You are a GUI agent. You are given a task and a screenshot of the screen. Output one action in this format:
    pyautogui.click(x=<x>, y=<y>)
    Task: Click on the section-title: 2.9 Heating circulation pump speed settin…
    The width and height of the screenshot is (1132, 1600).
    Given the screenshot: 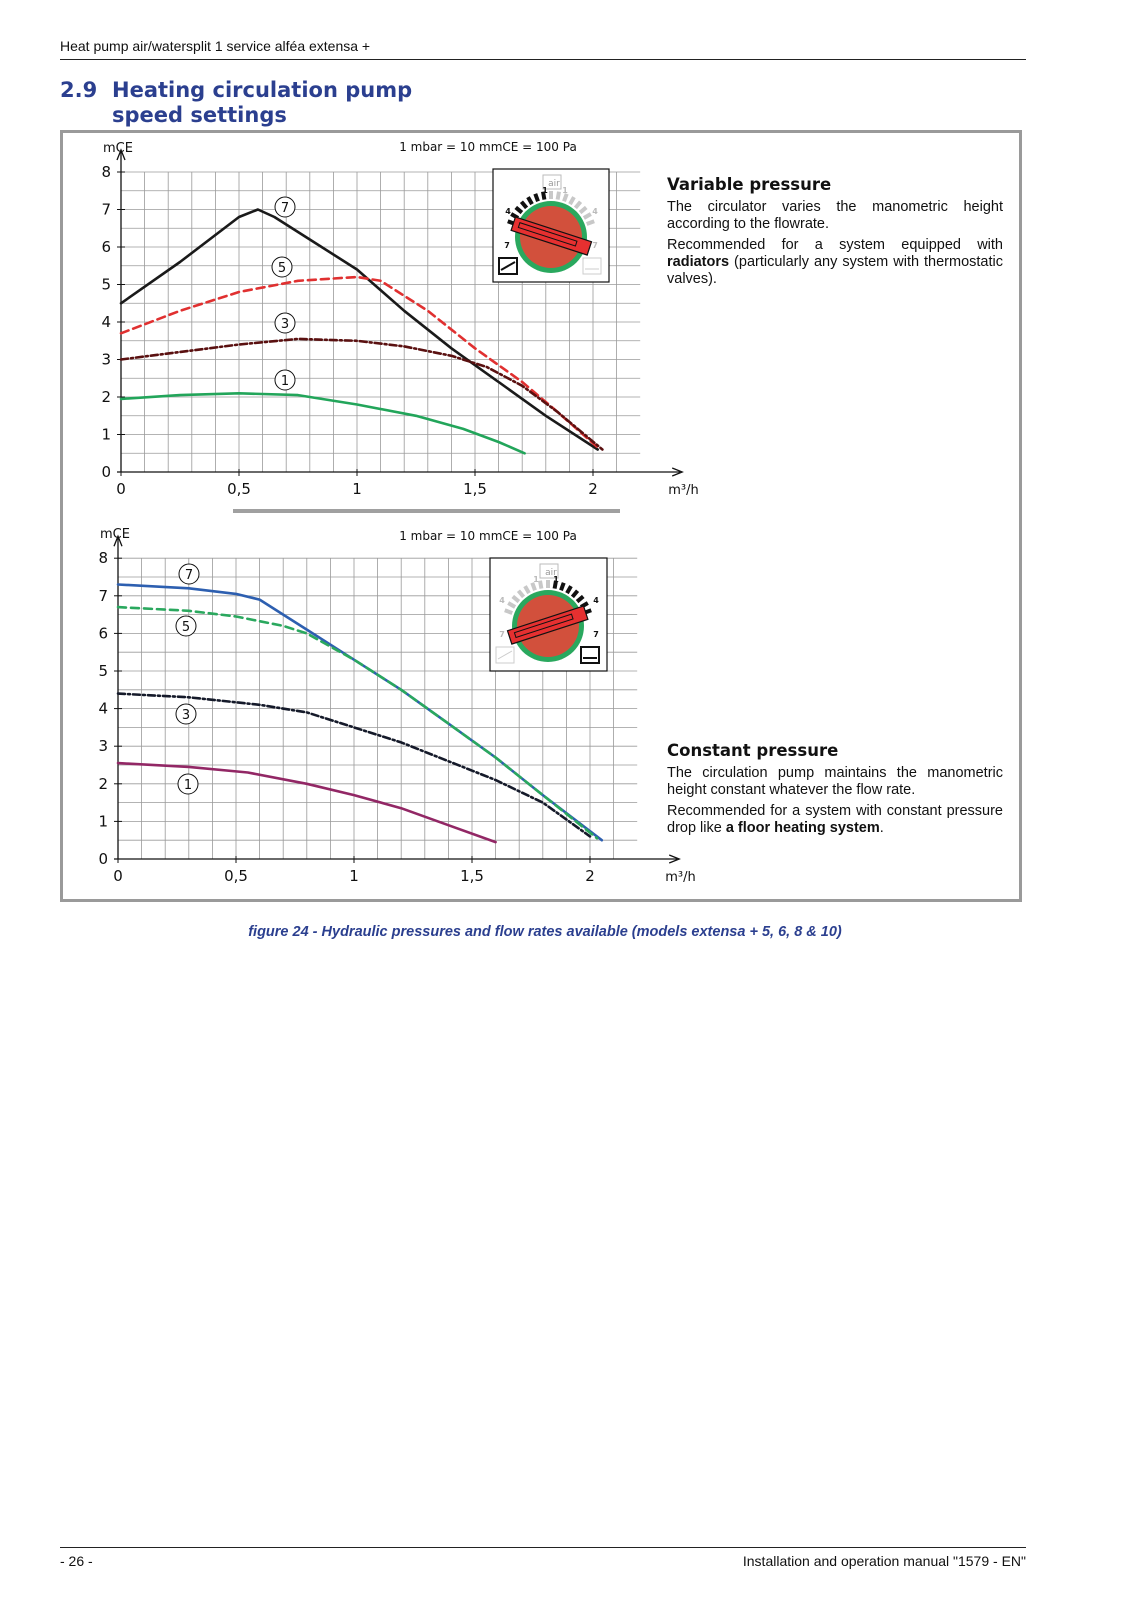 What is the action you would take?
    pyautogui.click(x=236, y=103)
    